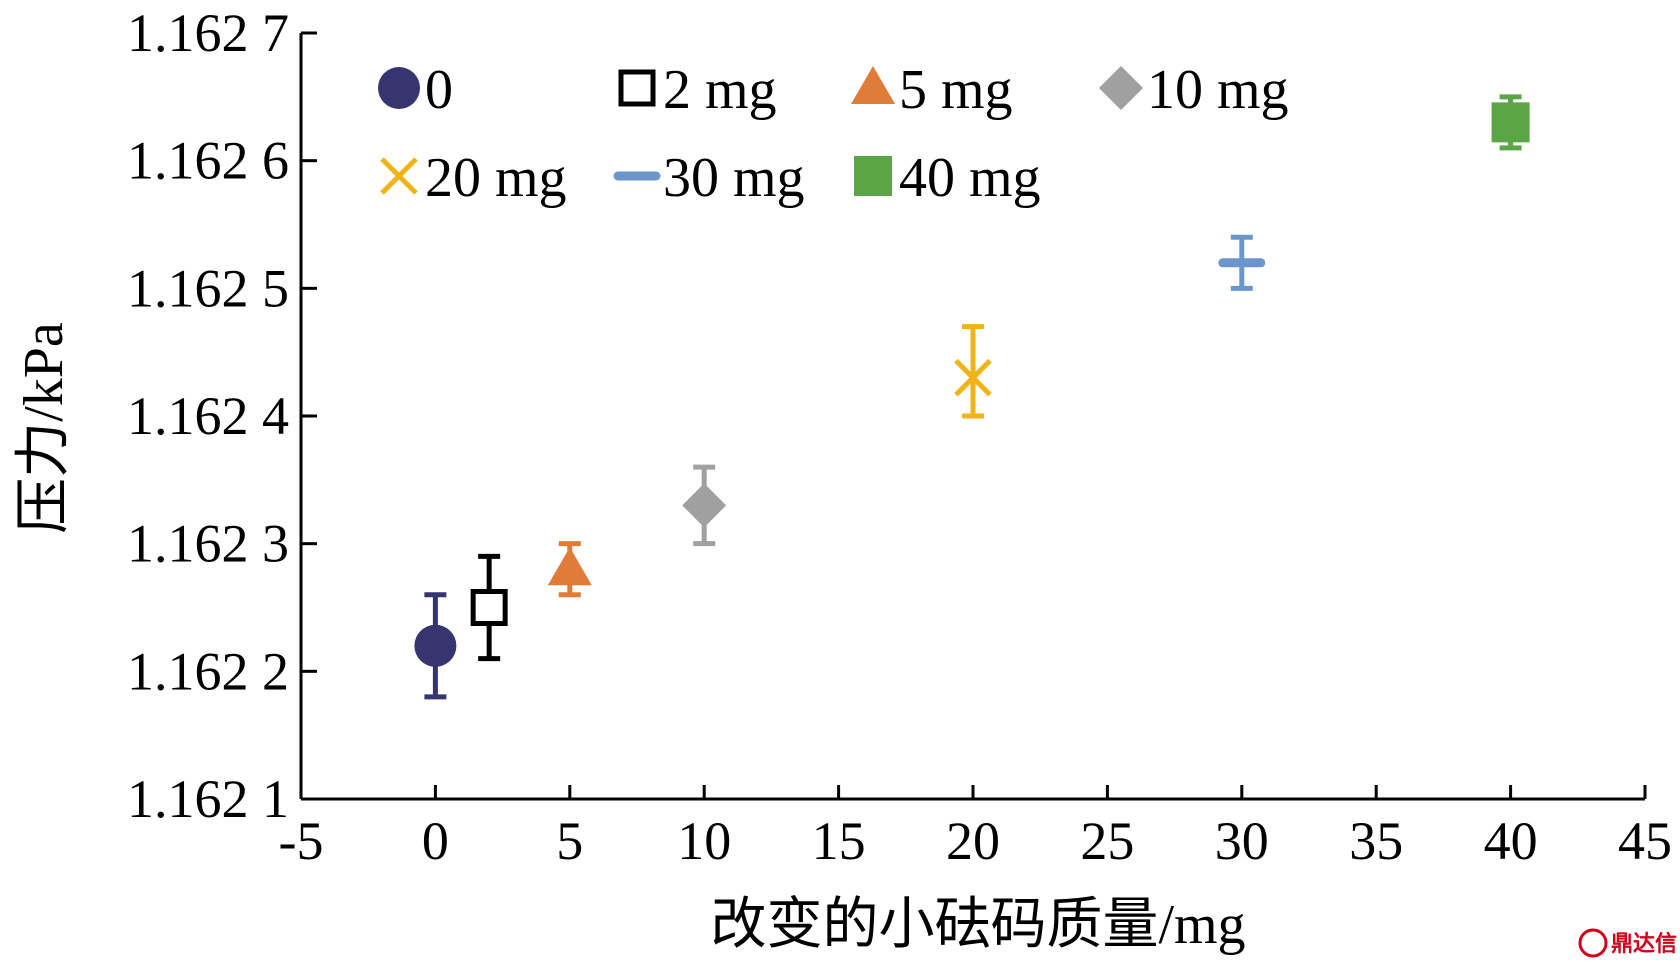 Image resolution: width=1680 pixels, height=964 pixels. I want to click on legend-label: 40 mg, so click(970, 178).